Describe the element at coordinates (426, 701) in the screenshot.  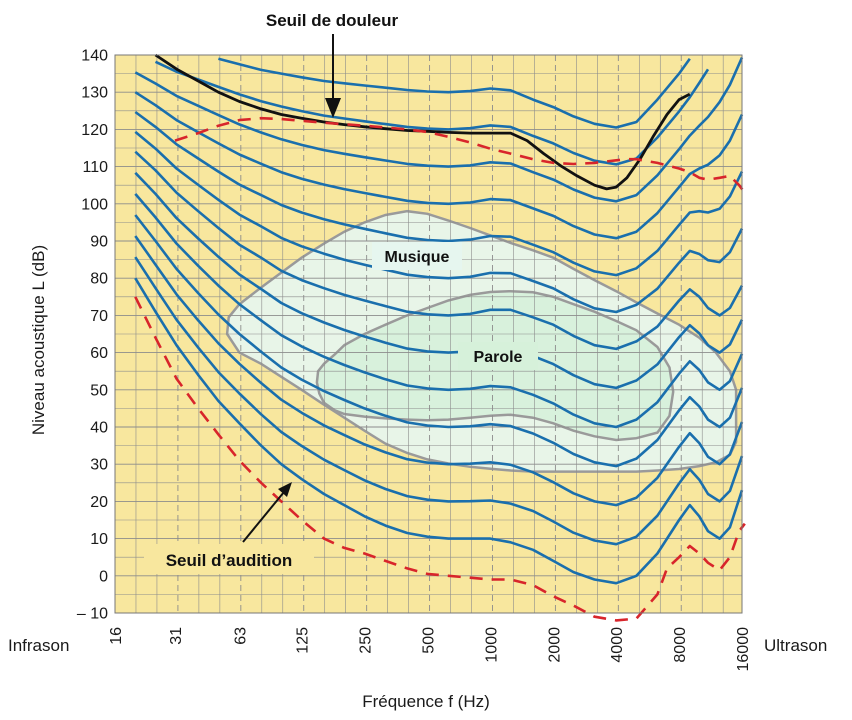
I see `x-axis-title: Fréquence f (Hz)` at that location.